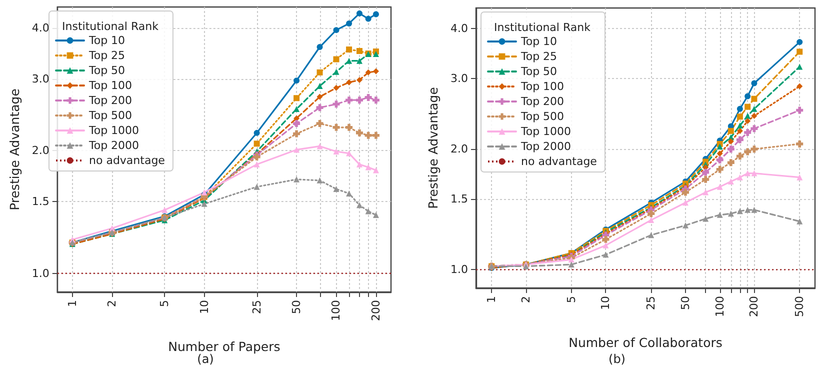 The image size is (823, 373). Describe the element at coordinates (224, 346) in the screenshot. I see `x-axis-title: Number of Papers` at that location.